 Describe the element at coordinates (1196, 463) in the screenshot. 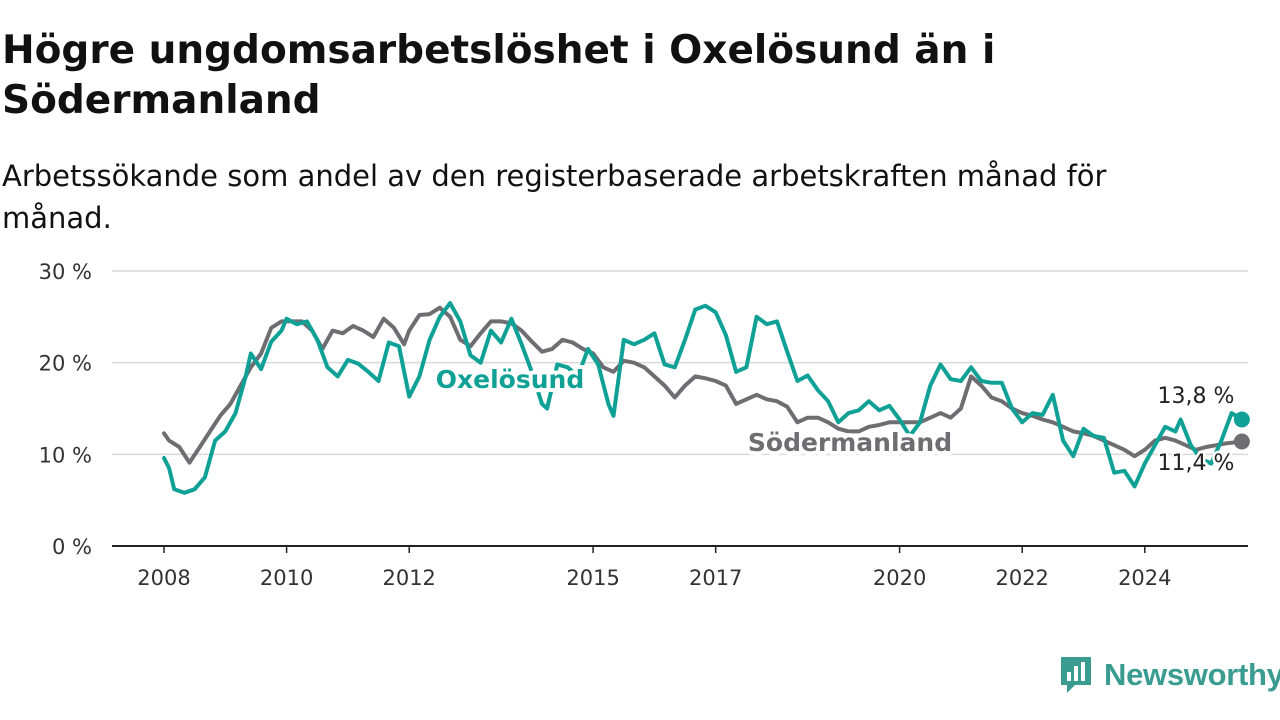

I see `end-value-label-1: 11,4 %` at that location.